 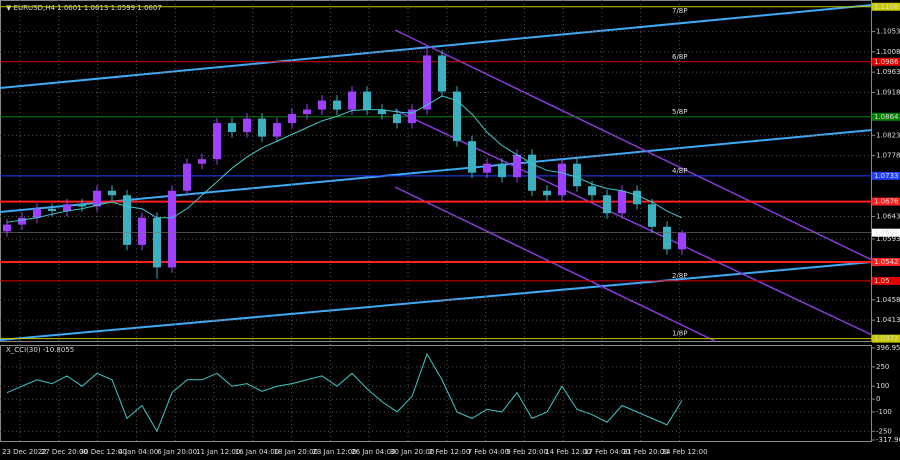 What do you see at coordinates (878, 399) in the screenshot?
I see `indicator-tick-label: 0` at bounding box center [878, 399].